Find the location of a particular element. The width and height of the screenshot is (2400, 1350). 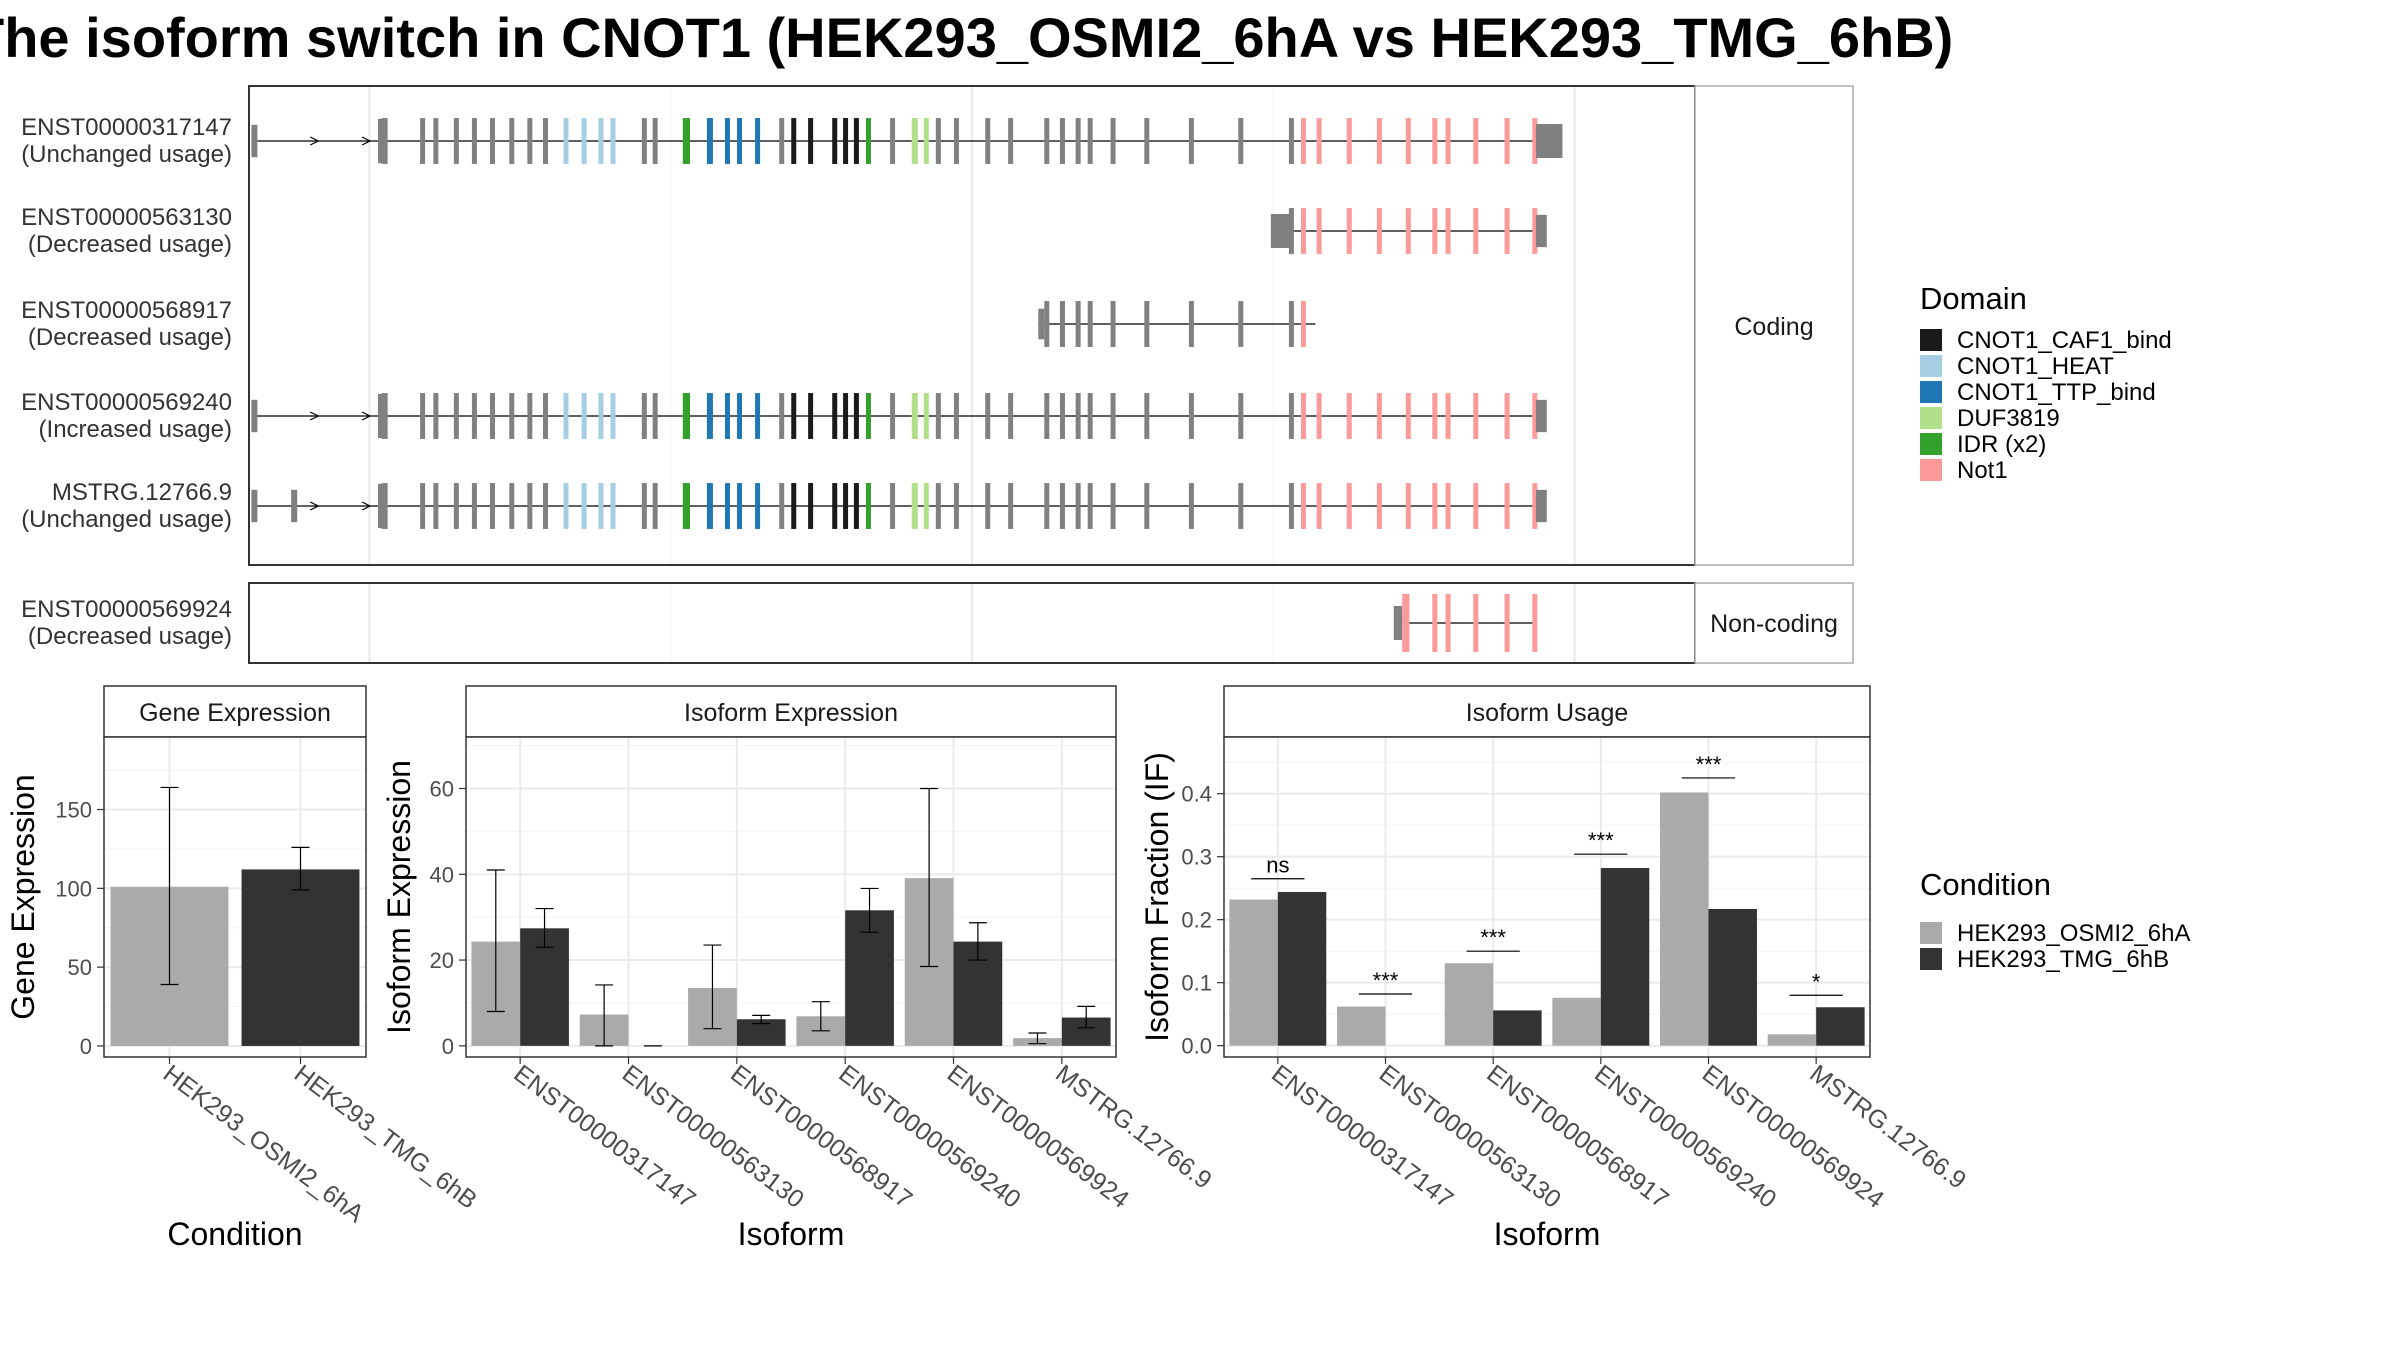

y-tick-label: 0.2 is located at coordinates (1196, 920).